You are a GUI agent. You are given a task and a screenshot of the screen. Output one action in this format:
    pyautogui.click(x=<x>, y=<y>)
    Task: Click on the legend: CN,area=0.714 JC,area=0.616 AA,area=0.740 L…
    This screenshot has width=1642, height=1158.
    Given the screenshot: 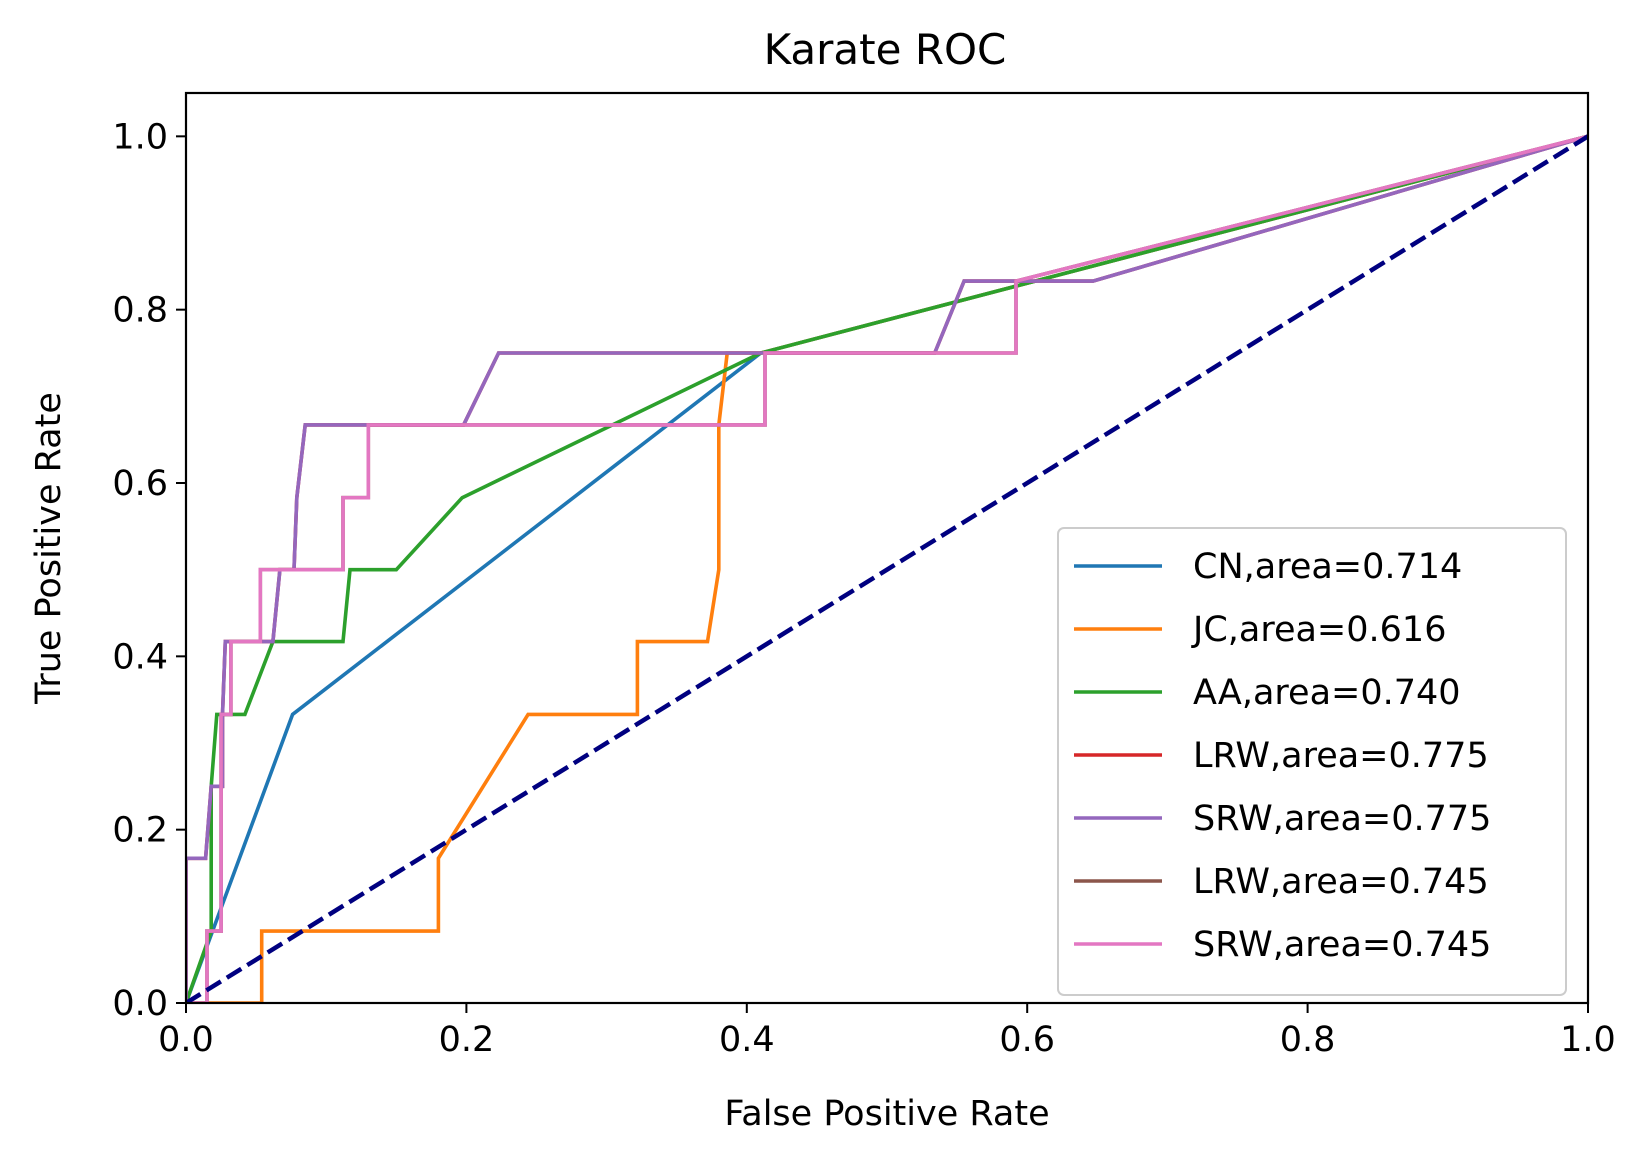 What is the action you would take?
    pyautogui.click(x=1312, y=761)
    